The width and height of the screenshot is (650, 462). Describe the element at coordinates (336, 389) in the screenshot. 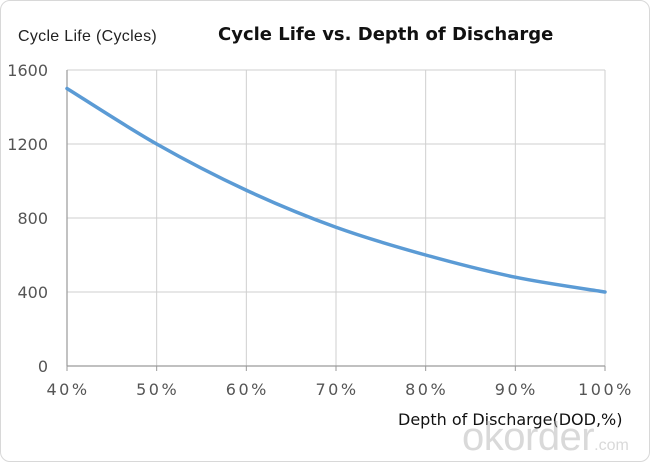

I see `x-tick-label: 70%` at that location.